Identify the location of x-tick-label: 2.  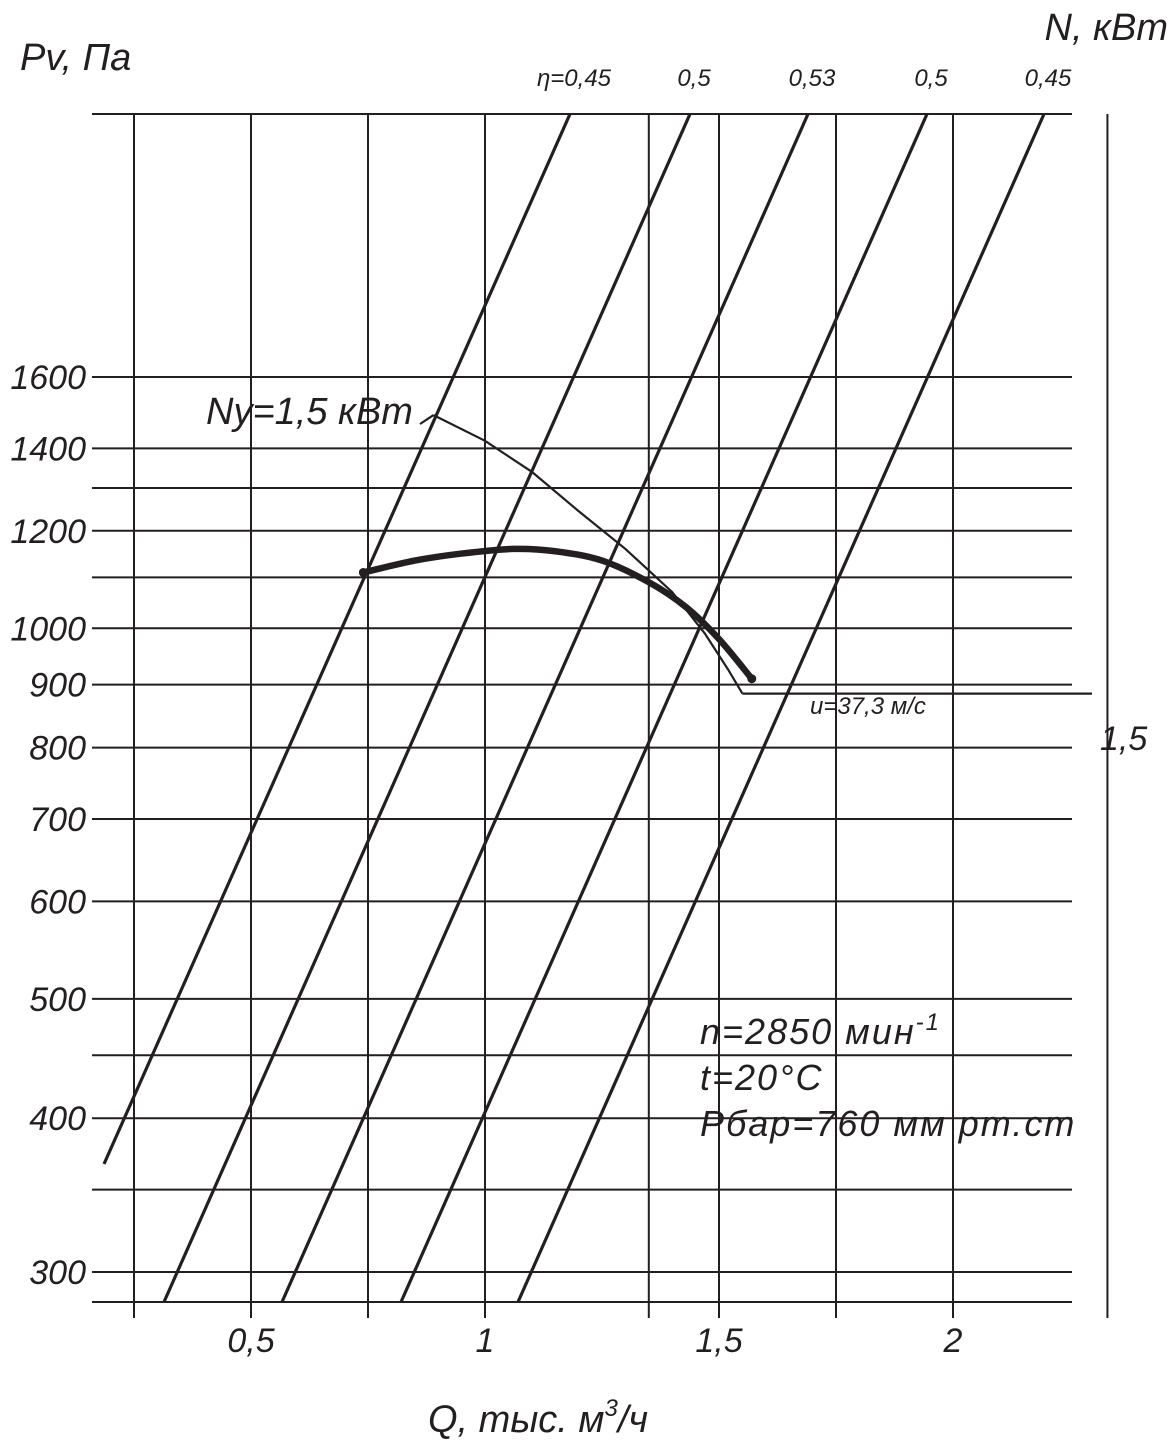
(953, 1341).